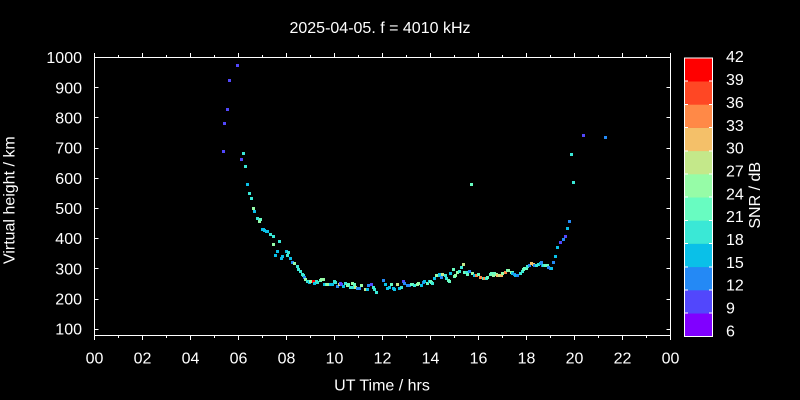 Image resolution: width=800 pixels, height=400 pixels. What do you see at coordinates (10, 200) in the screenshot?
I see `svg-text: Virtual height / km` at bounding box center [10, 200].